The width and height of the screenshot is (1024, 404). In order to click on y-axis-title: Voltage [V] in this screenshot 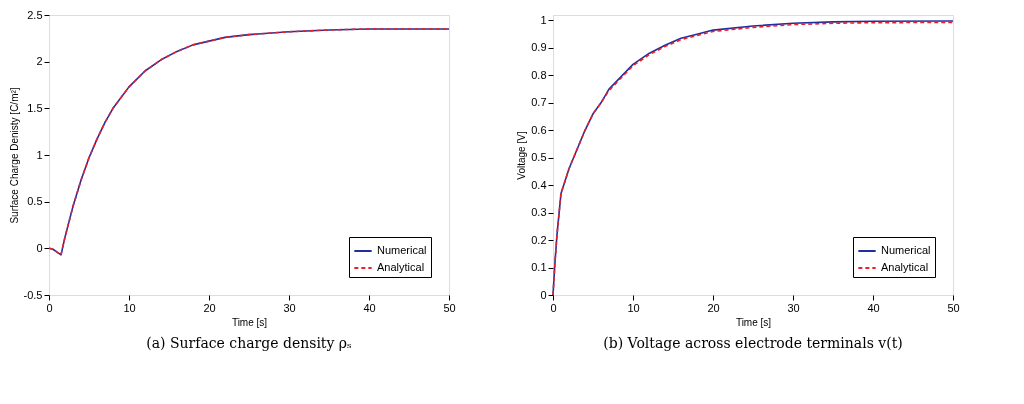, I will do `click(522, 155)`.